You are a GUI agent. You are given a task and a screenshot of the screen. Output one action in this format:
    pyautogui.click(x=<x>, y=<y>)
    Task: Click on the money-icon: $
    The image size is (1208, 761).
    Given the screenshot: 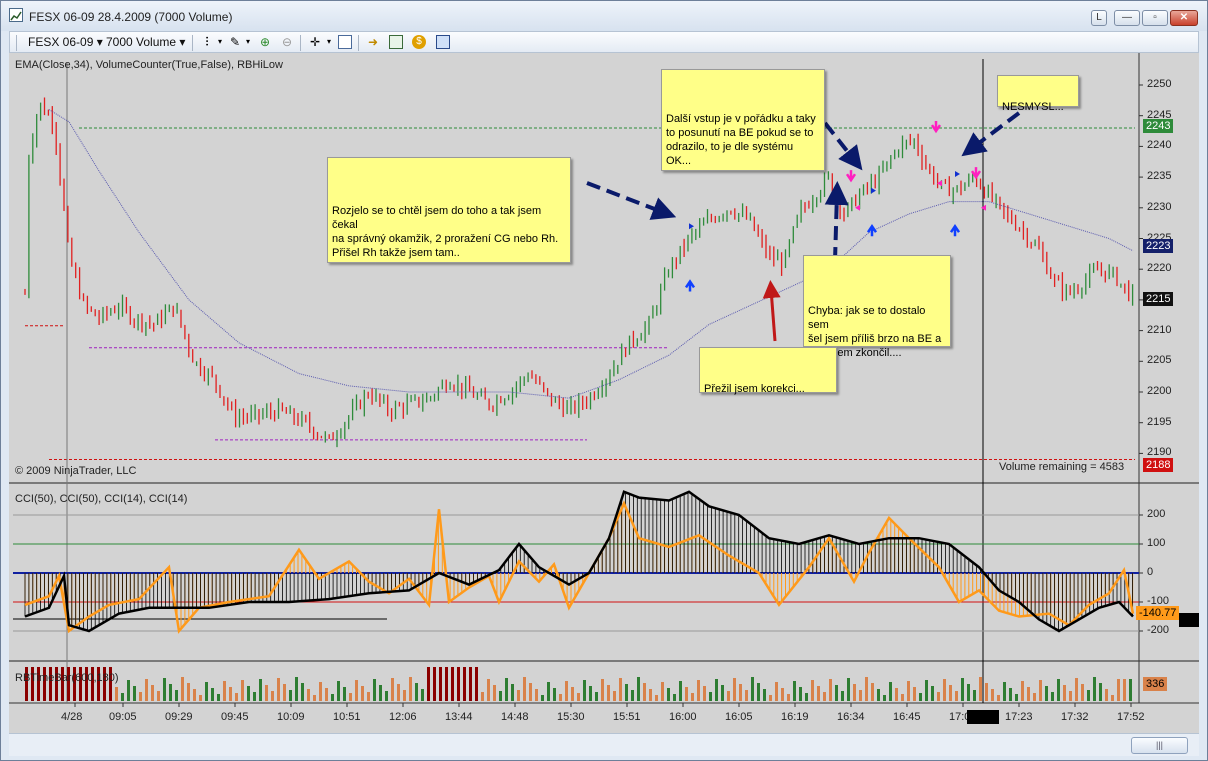 What is the action you would take?
    pyautogui.click(x=419, y=42)
    